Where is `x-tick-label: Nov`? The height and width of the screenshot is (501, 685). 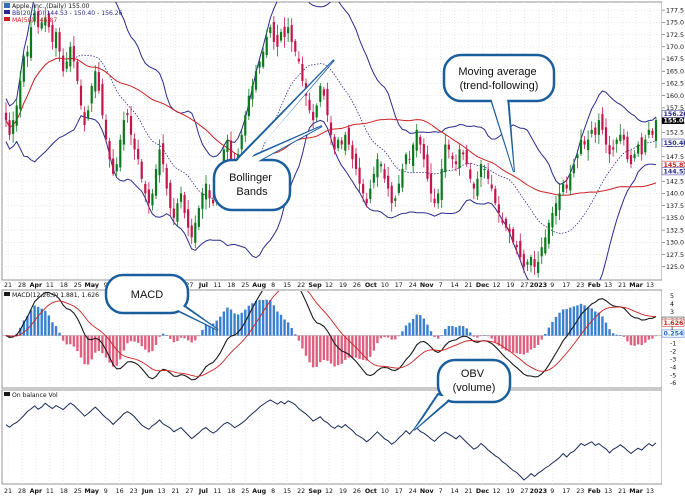
x-tick-label: Nov is located at coordinates (427, 285).